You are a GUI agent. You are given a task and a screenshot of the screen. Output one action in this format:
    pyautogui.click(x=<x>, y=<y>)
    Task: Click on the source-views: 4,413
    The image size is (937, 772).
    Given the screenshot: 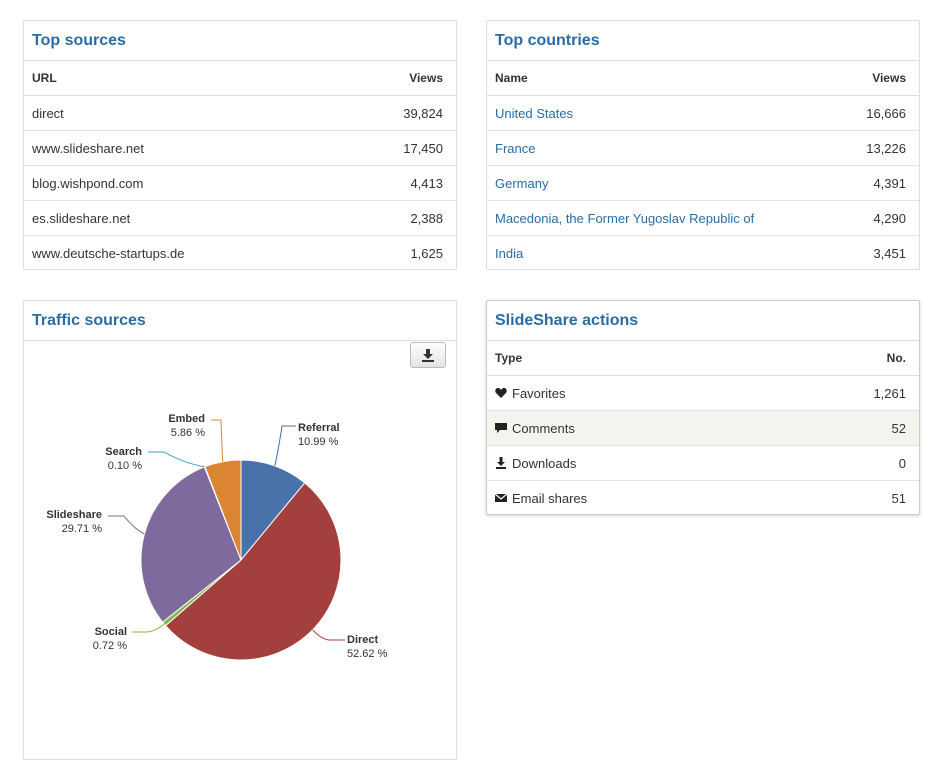 What is the action you would take?
    pyautogui.click(x=399, y=183)
    